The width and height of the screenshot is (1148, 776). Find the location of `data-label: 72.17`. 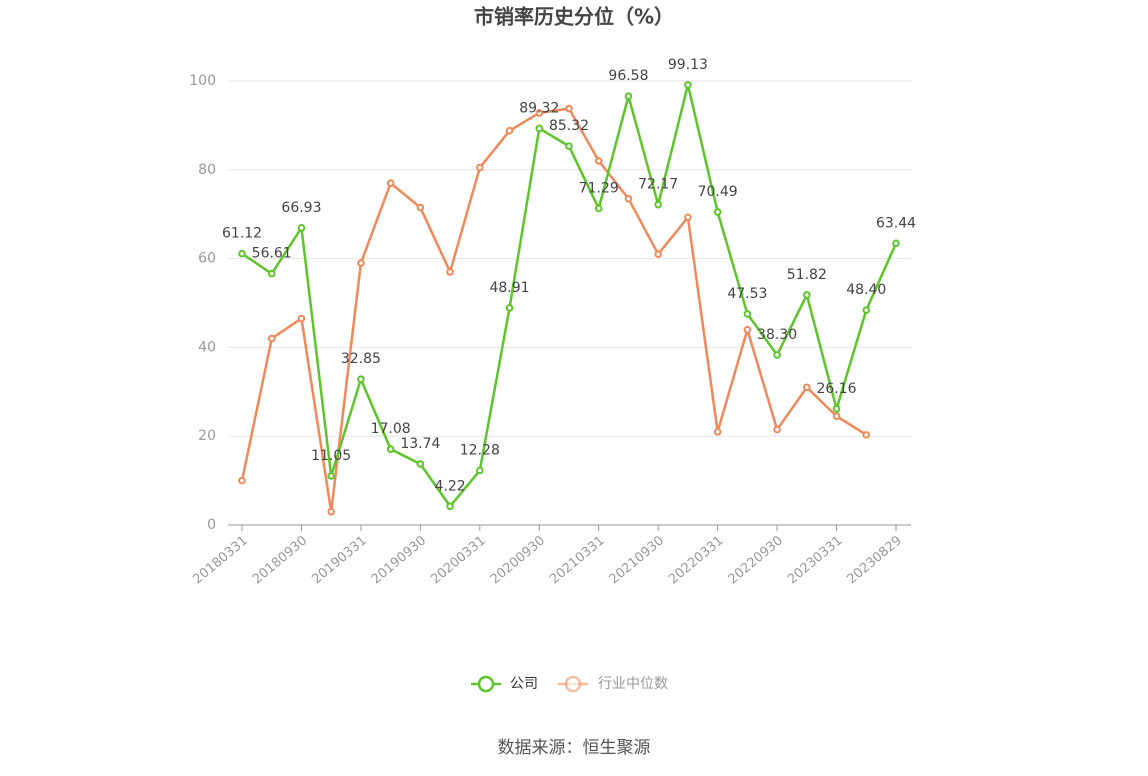

data-label: 72.17 is located at coordinates (658, 185).